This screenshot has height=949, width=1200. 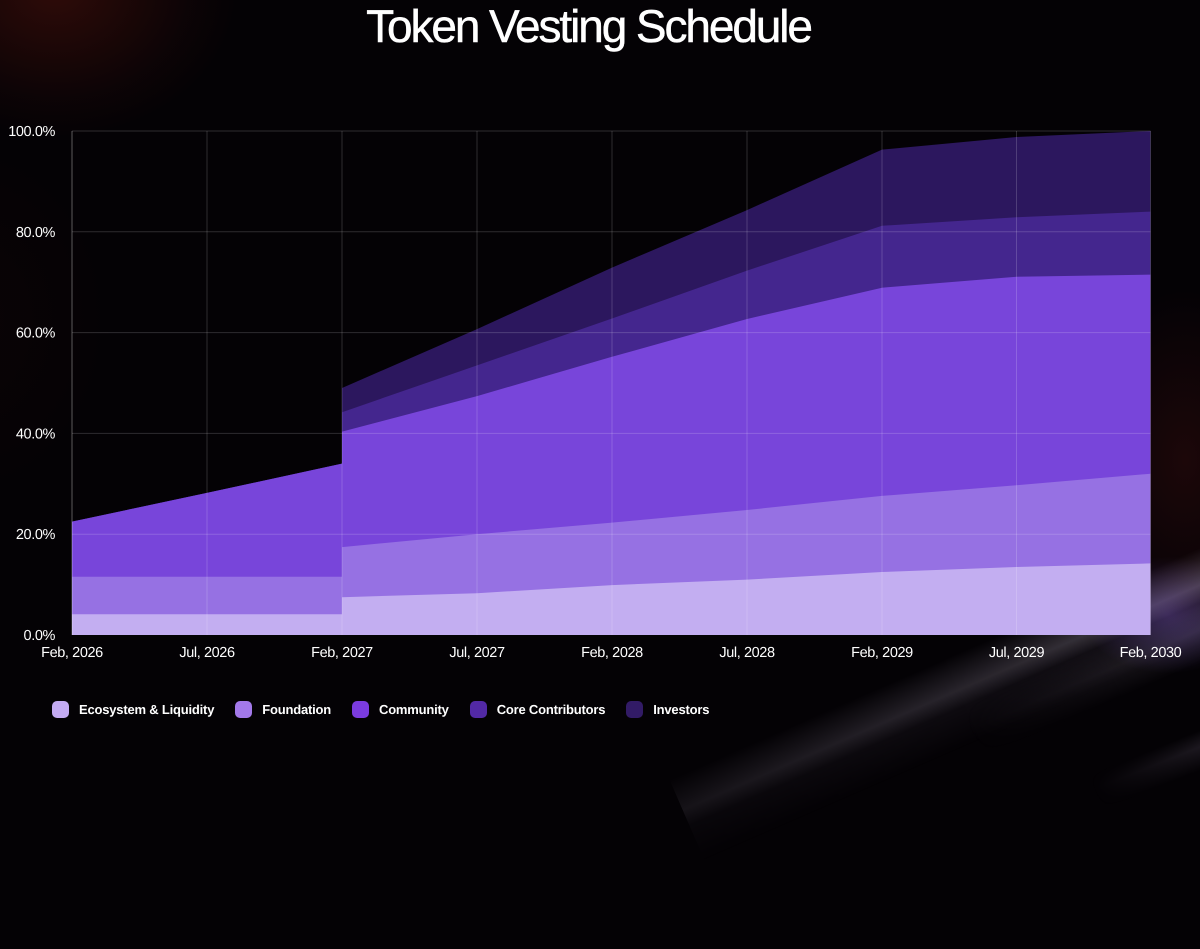 What do you see at coordinates (747, 653) in the screenshot?
I see `svg-text: Jul, 2028` at bounding box center [747, 653].